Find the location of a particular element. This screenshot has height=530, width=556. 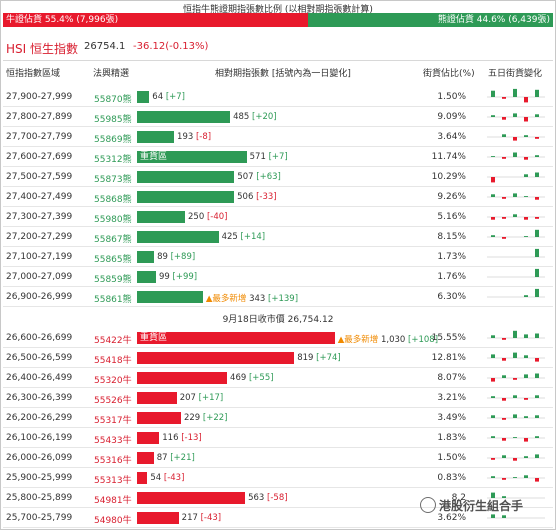

share-percent: 11.74% is located at coordinates (448, 157).